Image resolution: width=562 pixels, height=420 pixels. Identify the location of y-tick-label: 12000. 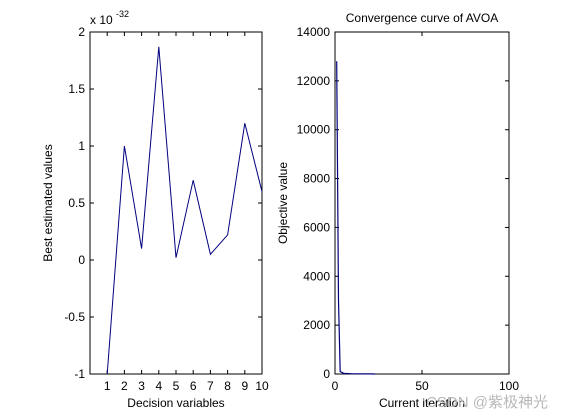
(314, 81).